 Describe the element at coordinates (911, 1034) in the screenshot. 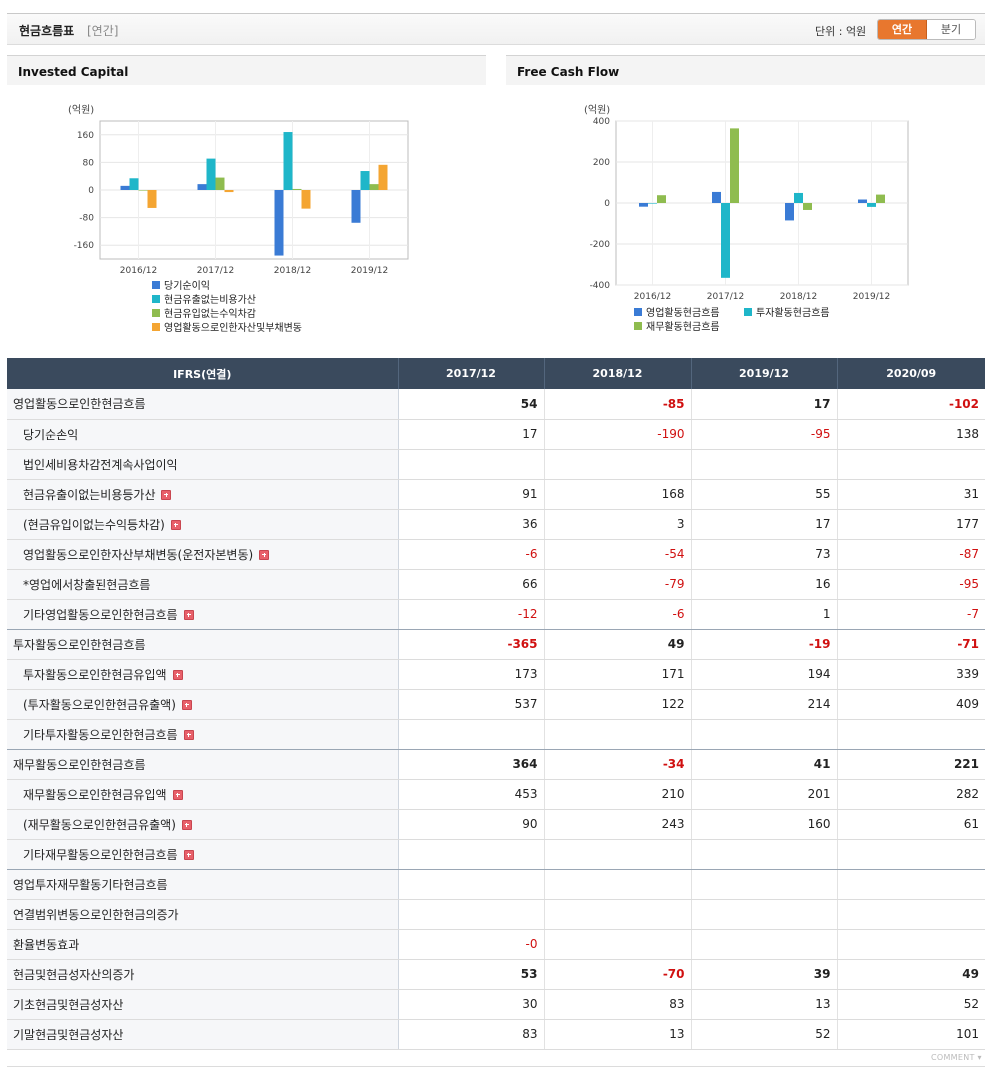

I see `value-cell: 101` at that location.